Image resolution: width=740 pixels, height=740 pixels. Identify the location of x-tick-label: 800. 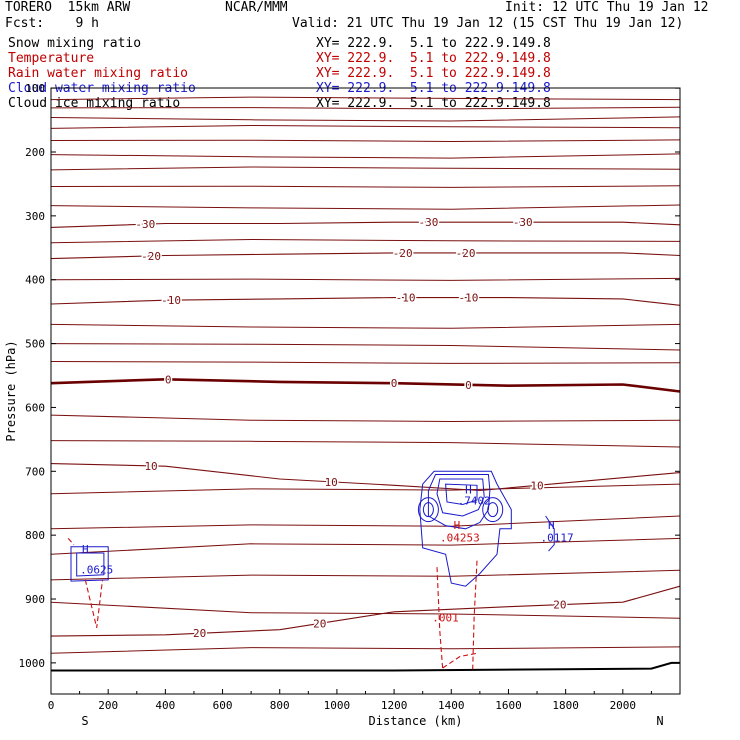
(280, 705).